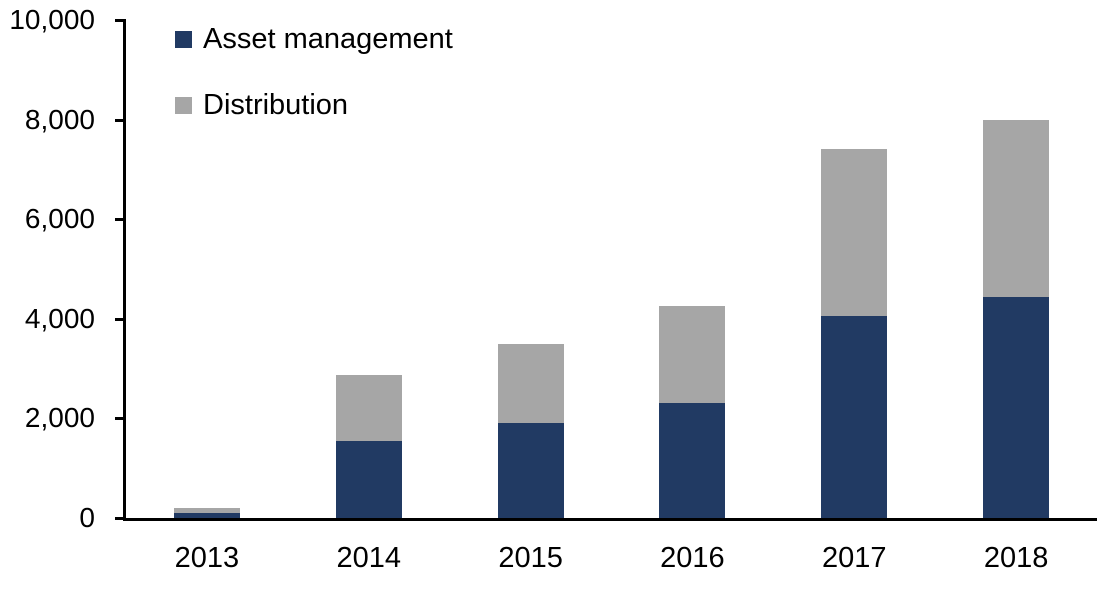 Image resolution: width=1102 pixels, height=594 pixels. Describe the element at coordinates (59, 219) in the screenshot. I see `y-axis-tick-label: 6,000` at that location.